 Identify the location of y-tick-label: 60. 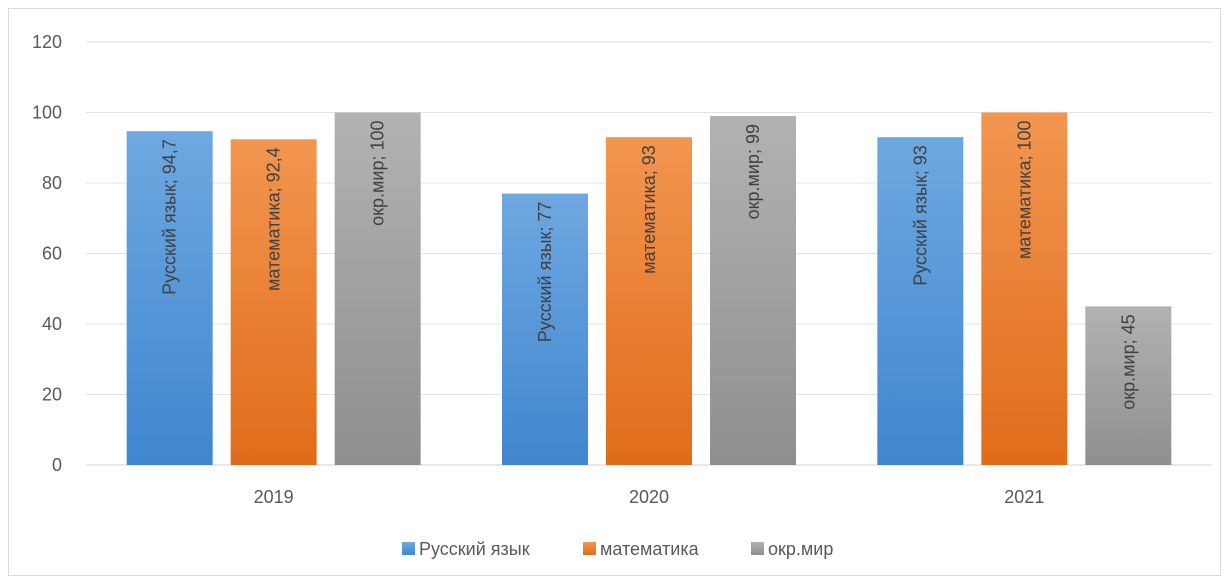
(52, 254).